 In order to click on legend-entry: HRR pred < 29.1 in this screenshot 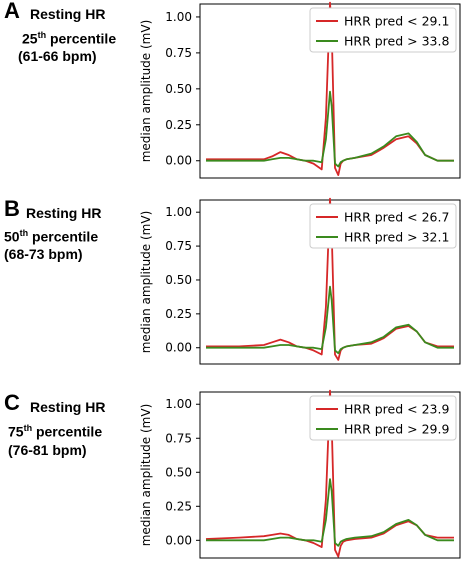, I will do `click(396, 21)`.